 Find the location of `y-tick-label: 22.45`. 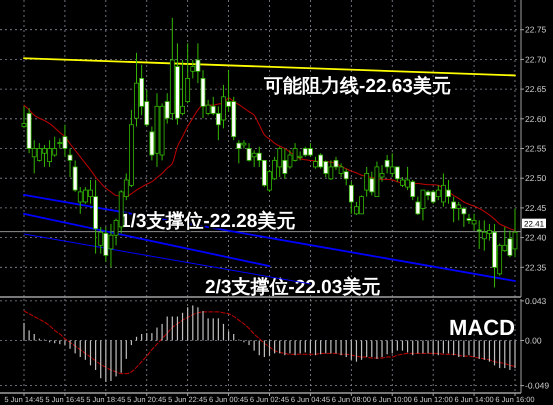

y-tick-label: 22.45 is located at coordinates (536, 207).